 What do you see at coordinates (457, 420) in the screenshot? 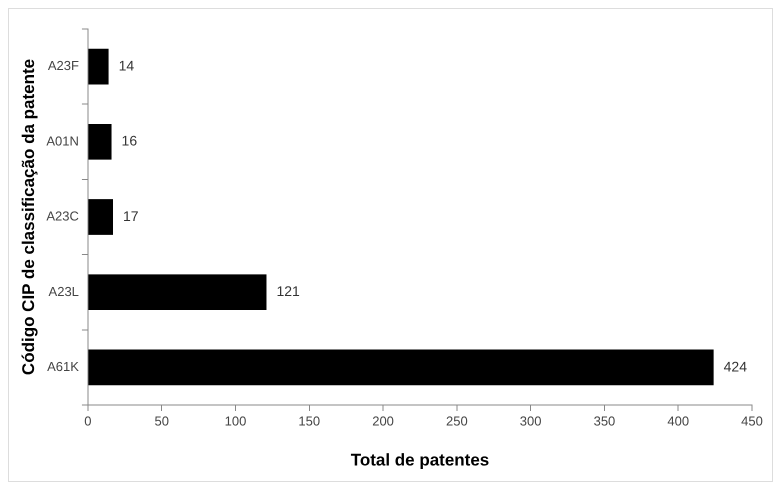
I see `x-tick-label: 250` at bounding box center [457, 420].